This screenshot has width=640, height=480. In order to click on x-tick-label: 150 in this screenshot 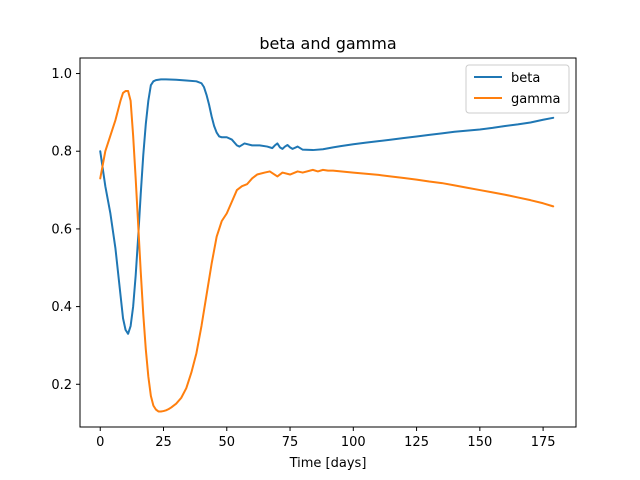, I will do `click(479, 442)`.